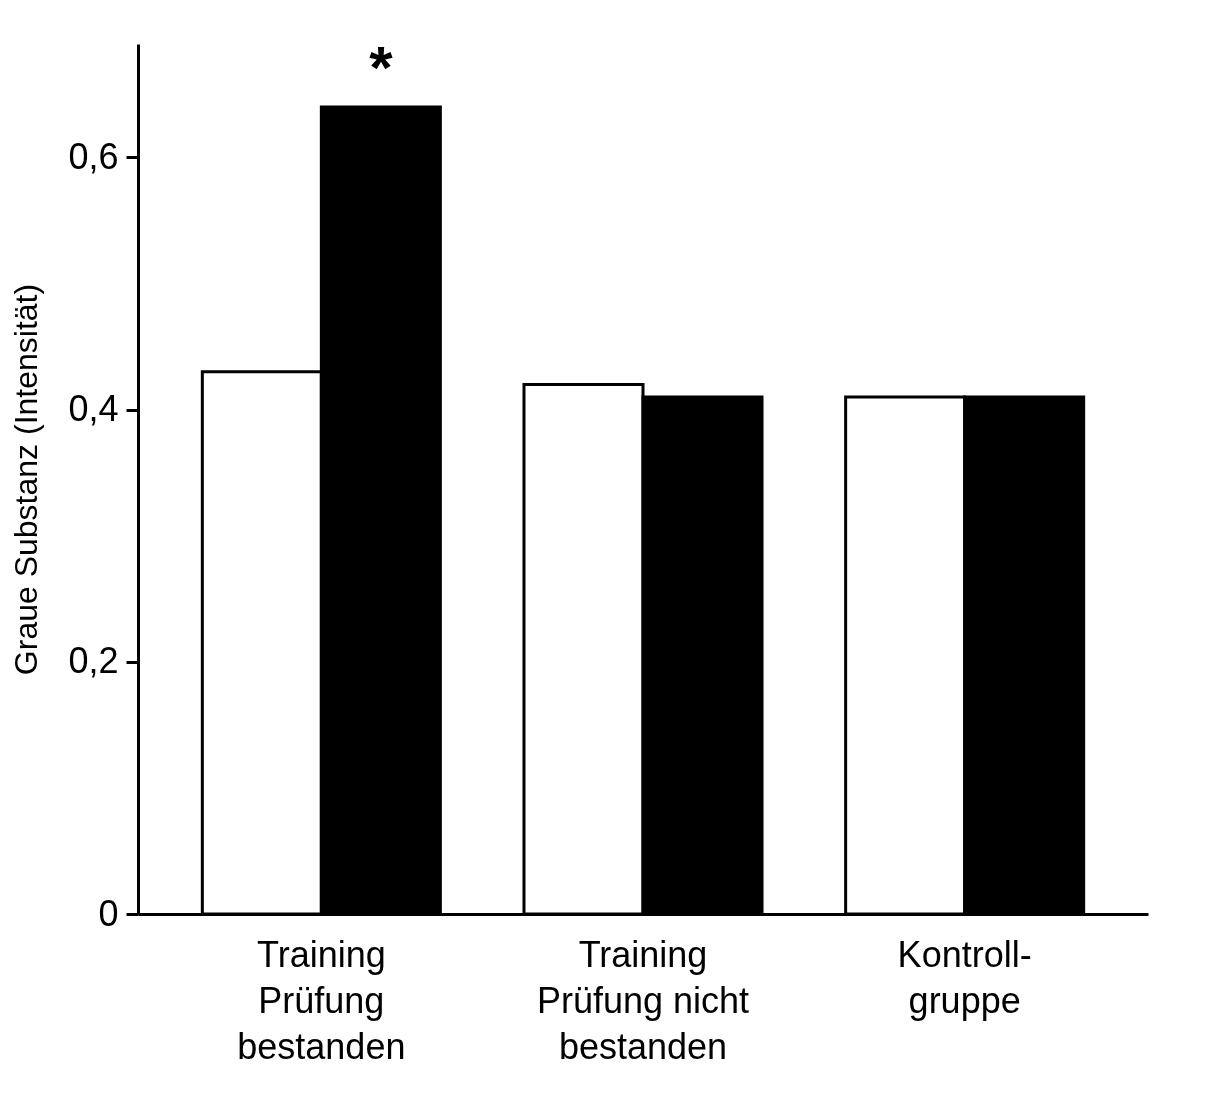 This screenshot has width=1205, height=1114. I want to click on y-tick-label: 0,4, so click(93, 409).